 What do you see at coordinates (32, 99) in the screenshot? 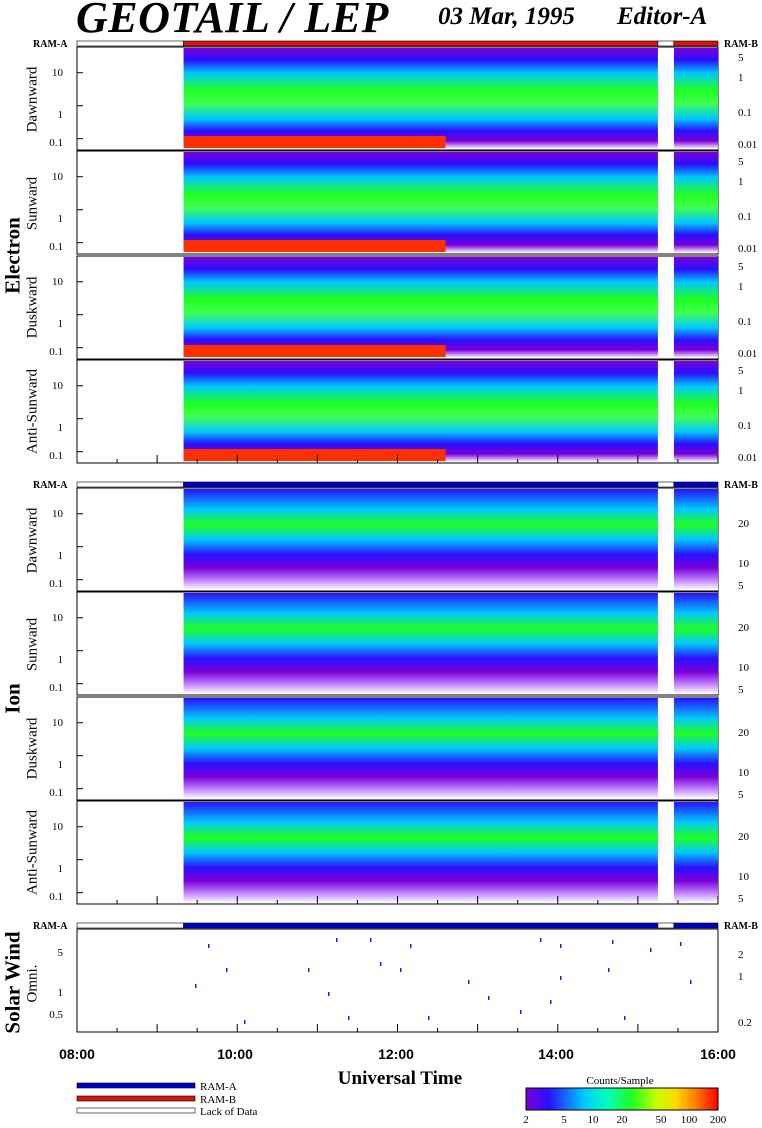
I see `panel-label-electron-dawnward: Dawnward` at bounding box center [32, 99].